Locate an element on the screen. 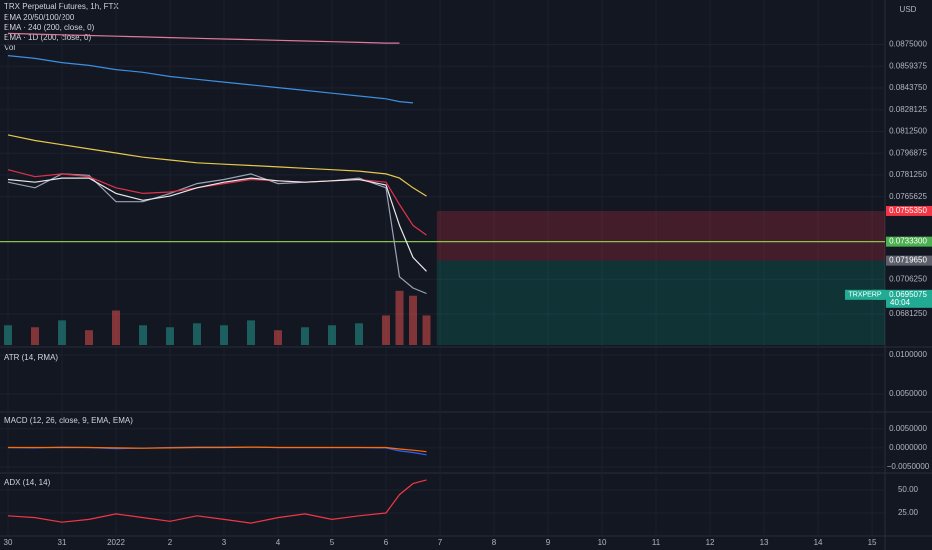 The width and height of the screenshot is (932, 550). stop-zone is located at coordinates (660, 235).